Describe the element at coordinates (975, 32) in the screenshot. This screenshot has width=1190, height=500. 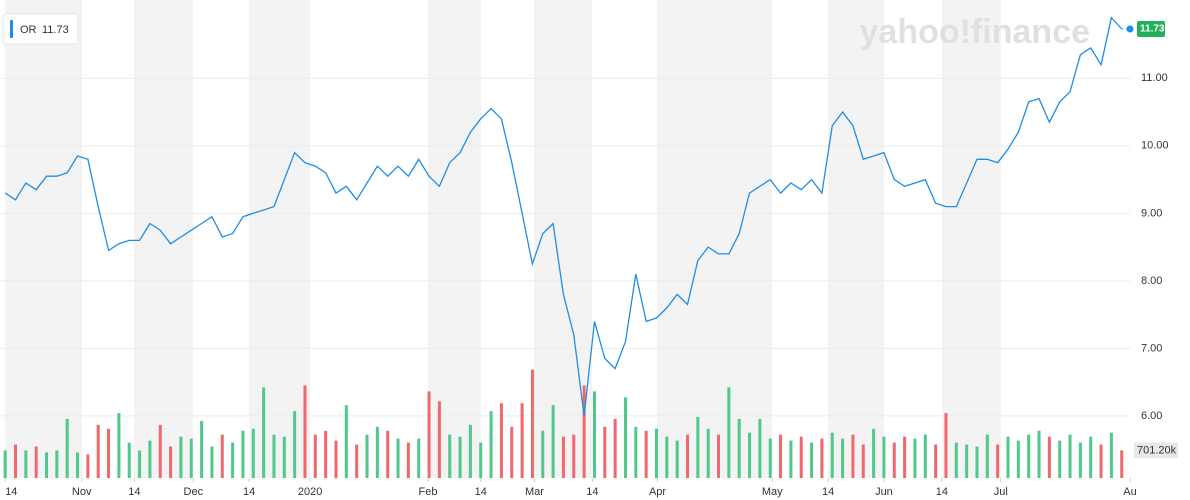
I see `watermark: yahoo!finance` at that location.